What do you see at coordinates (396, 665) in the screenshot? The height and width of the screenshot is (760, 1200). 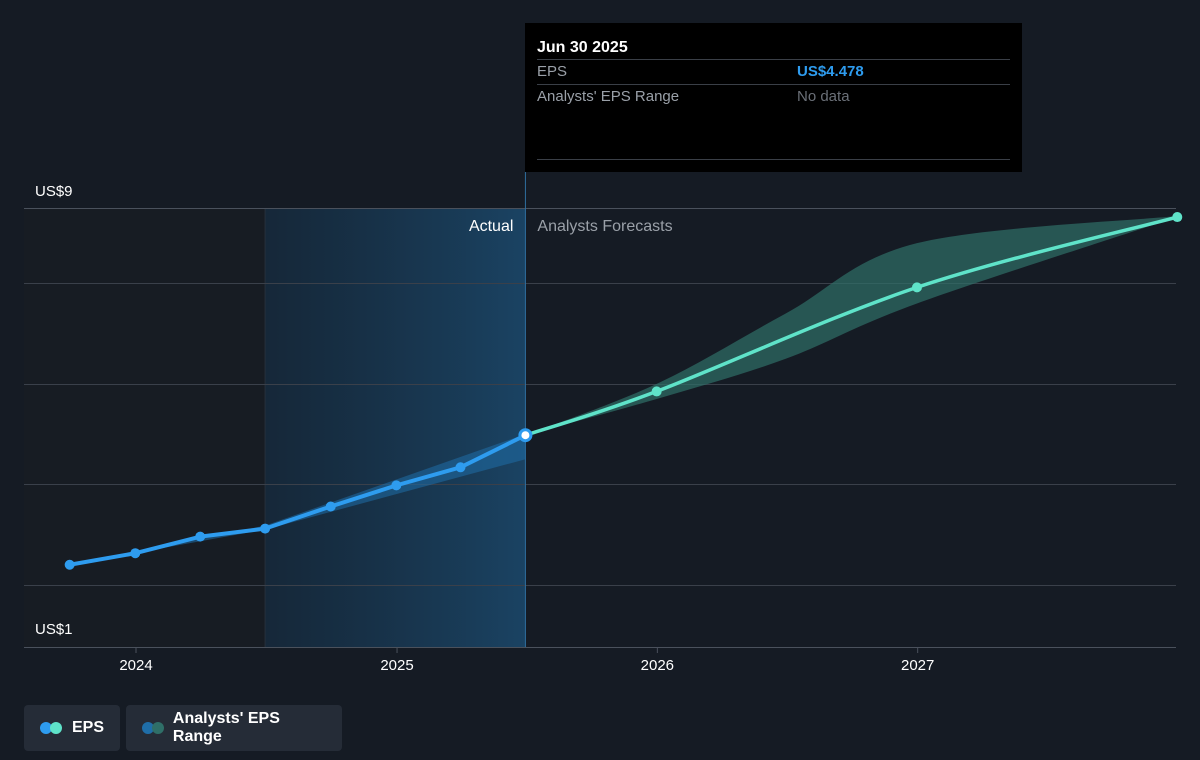 I see `x-tick-label: 2025` at bounding box center [396, 665].